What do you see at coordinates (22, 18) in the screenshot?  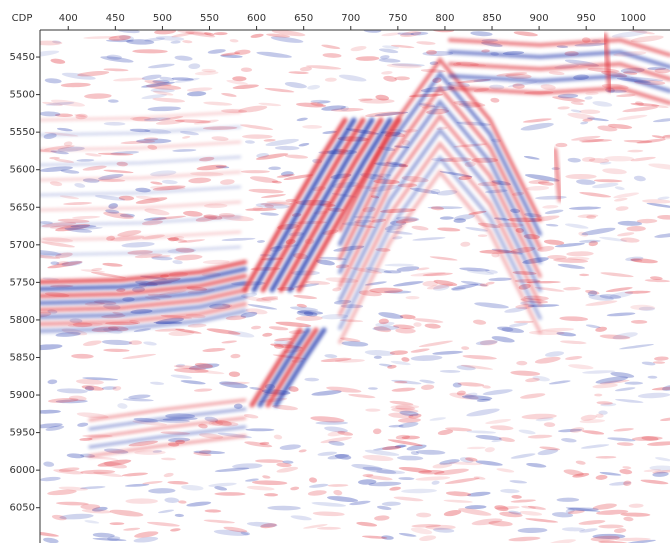 I see `axis-label: CDP` at bounding box center [22, 18].